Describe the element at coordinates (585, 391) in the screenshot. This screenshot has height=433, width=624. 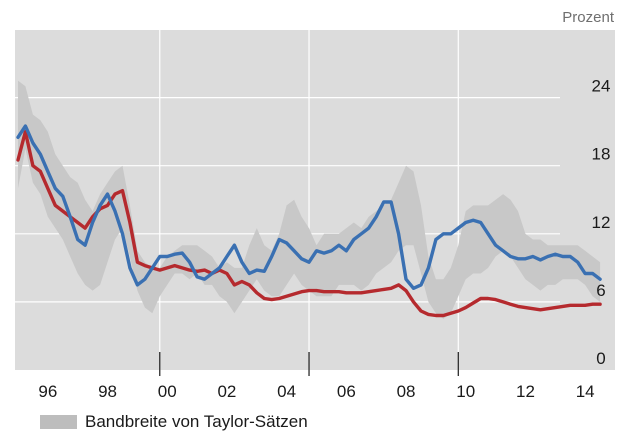
I see `x-tick-label: 14` at that location.